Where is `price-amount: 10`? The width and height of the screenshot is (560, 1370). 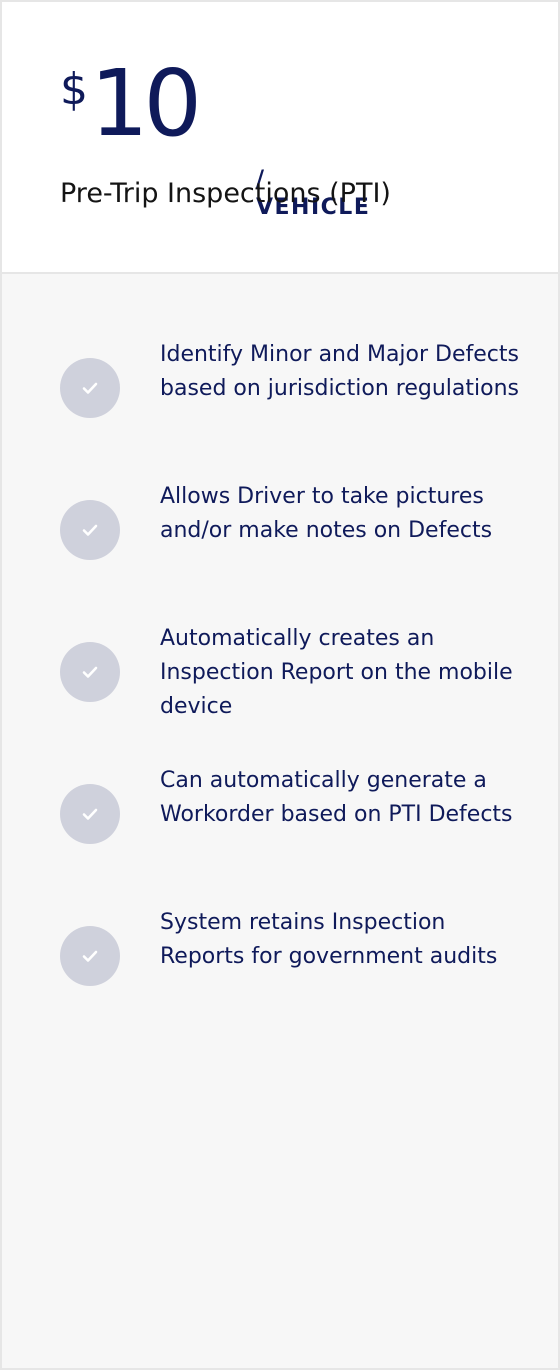
price-amount: 10 is located at coordinates (146, 103).